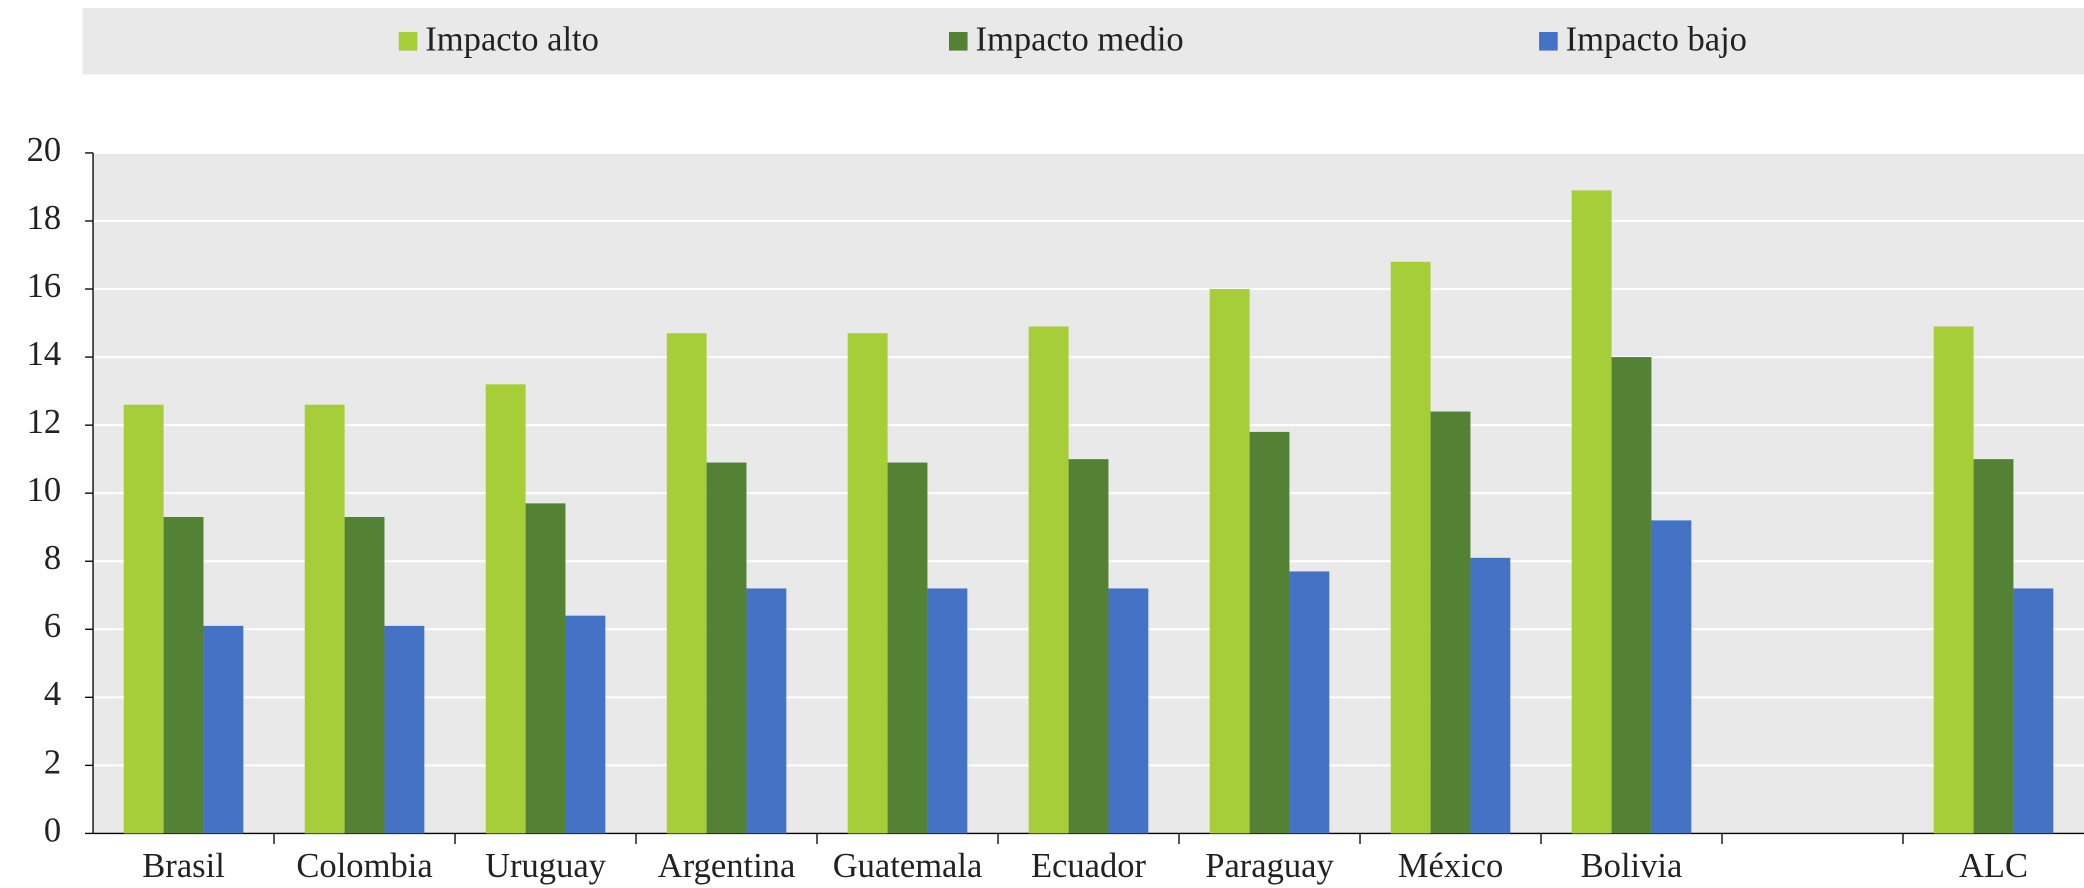 The width and height of the screenshot is (2084, 888). What do you see at coordinates (44, 354) in the screenshot?
I see `y-tick-label: 14` at bounding box center [44, 354].